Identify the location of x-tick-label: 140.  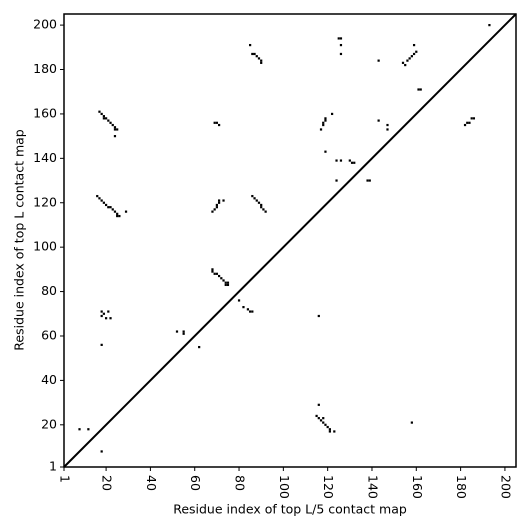
(372, 487).